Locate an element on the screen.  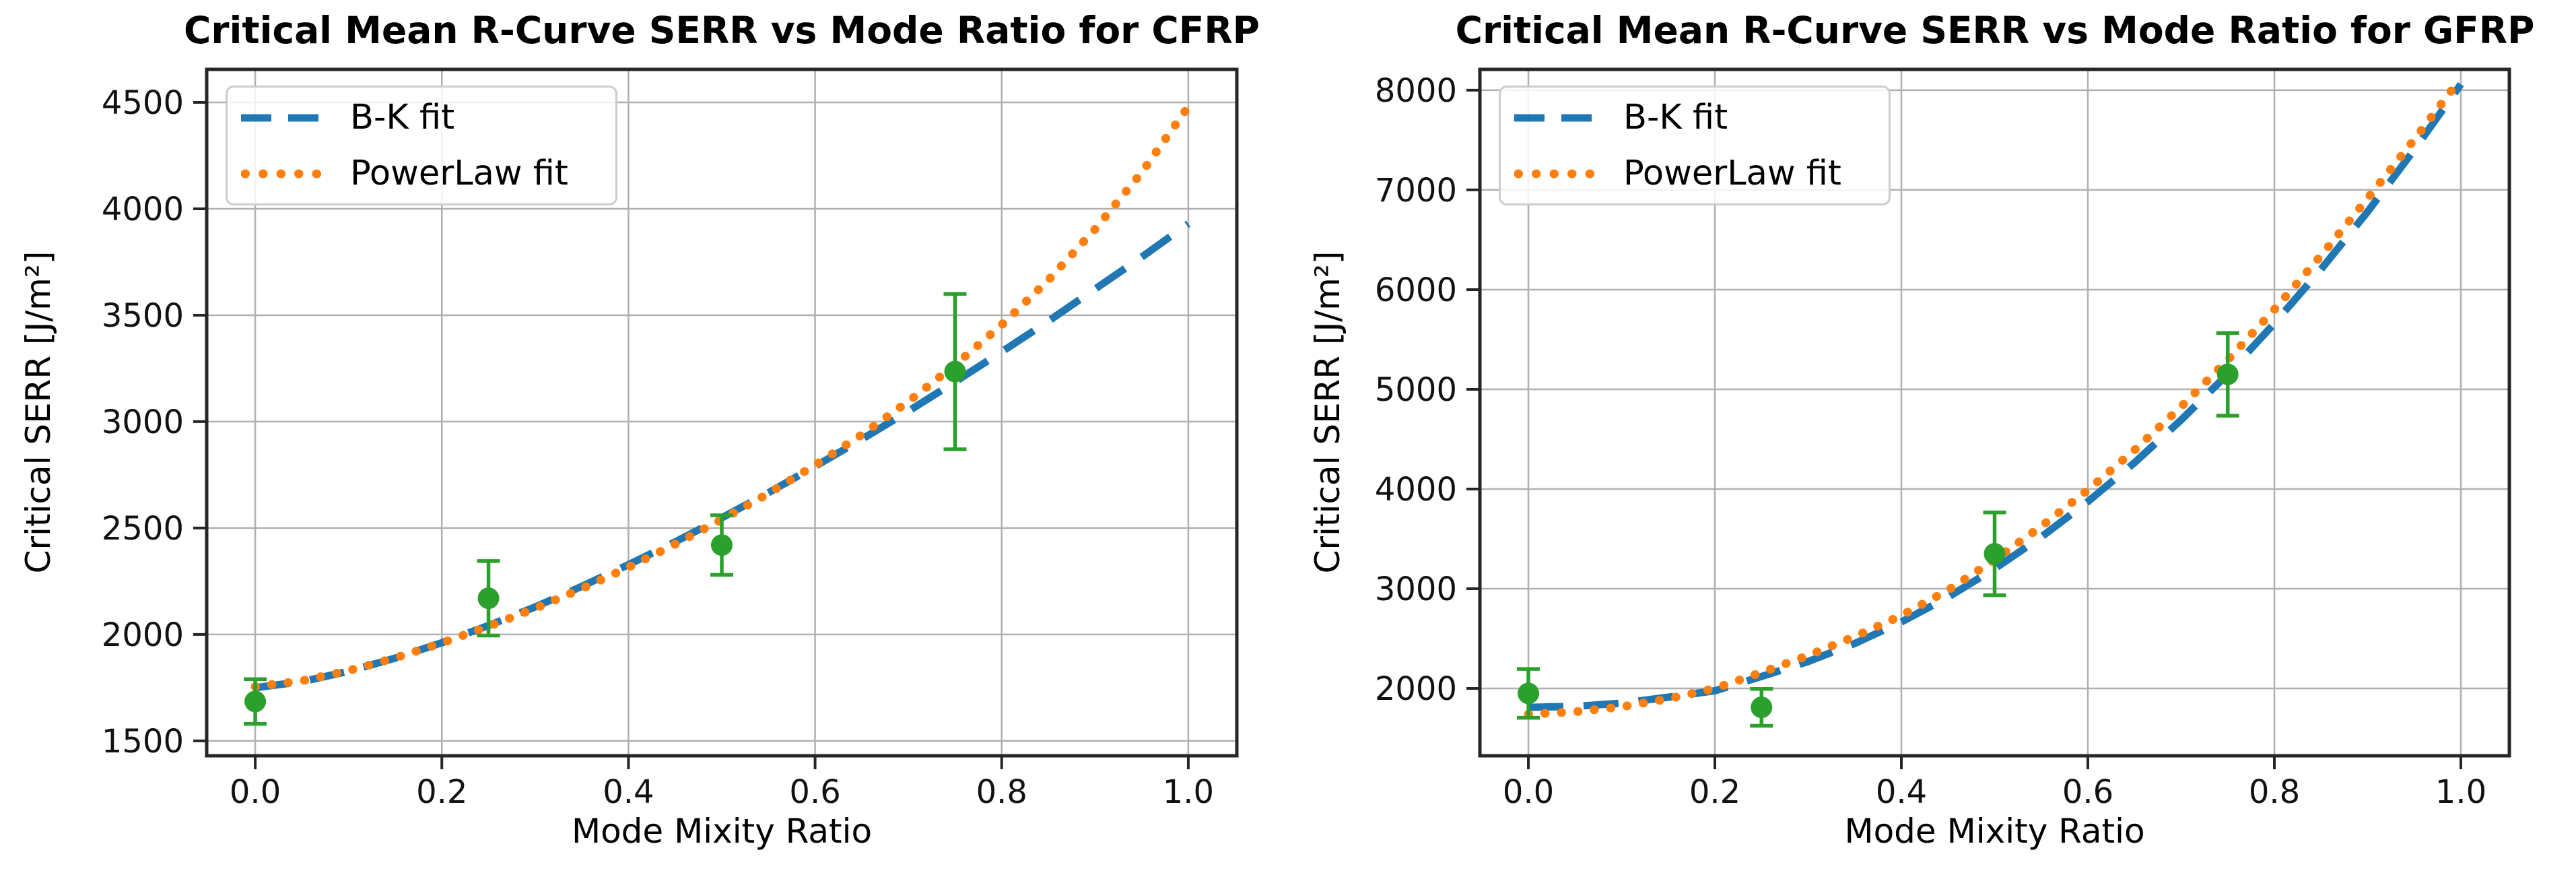
x-axis-label-cfrp: Mode Mixity Ratio is located at coordinates (722, 831).